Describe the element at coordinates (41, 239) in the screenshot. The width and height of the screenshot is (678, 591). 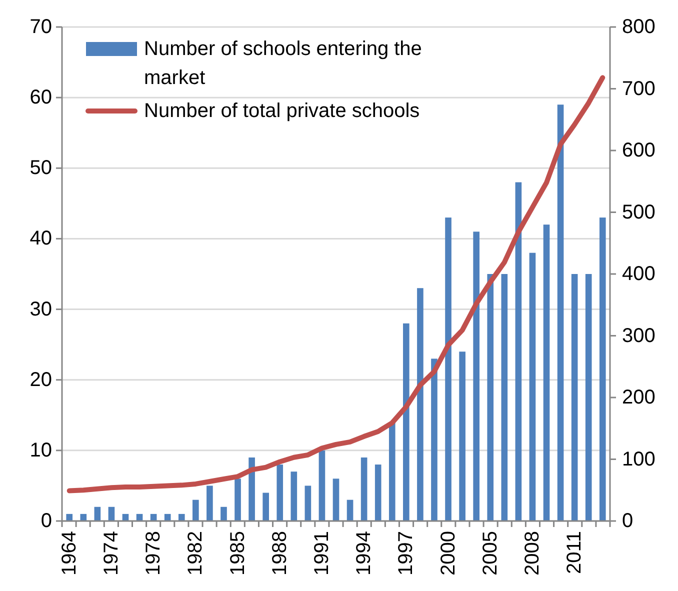
I see `y-tick-label: 40` at that location.